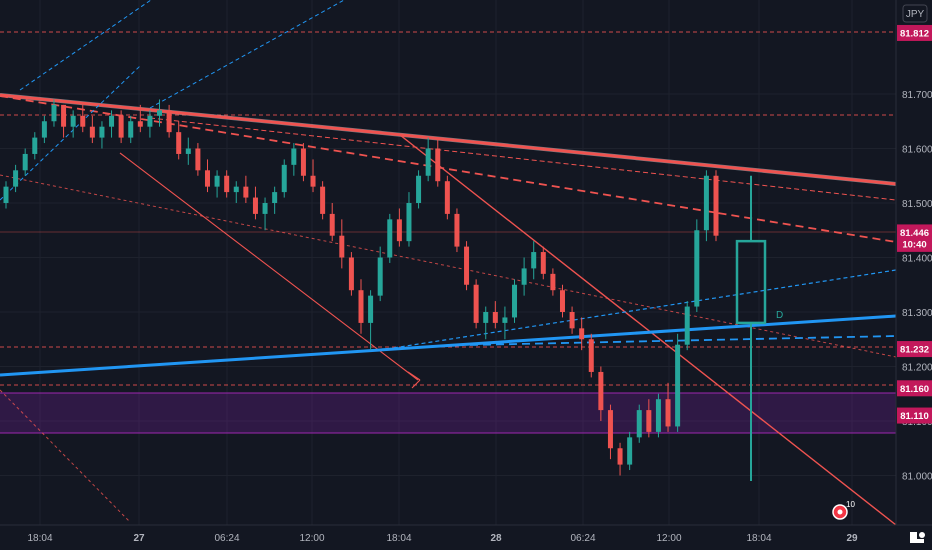 The height and width of the screenshot is (550, 932). Describe the element at coordinates (751, 328) in the screenshot. I see `projected-candle` at that location.